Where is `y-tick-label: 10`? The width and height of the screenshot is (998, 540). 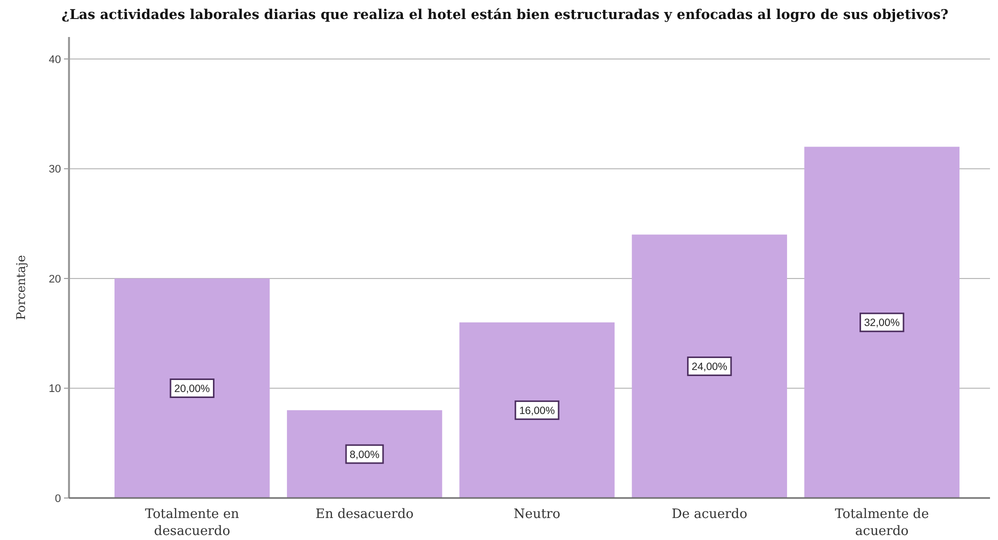 y-tick-label: 10 is located at coordinates (54, 389).